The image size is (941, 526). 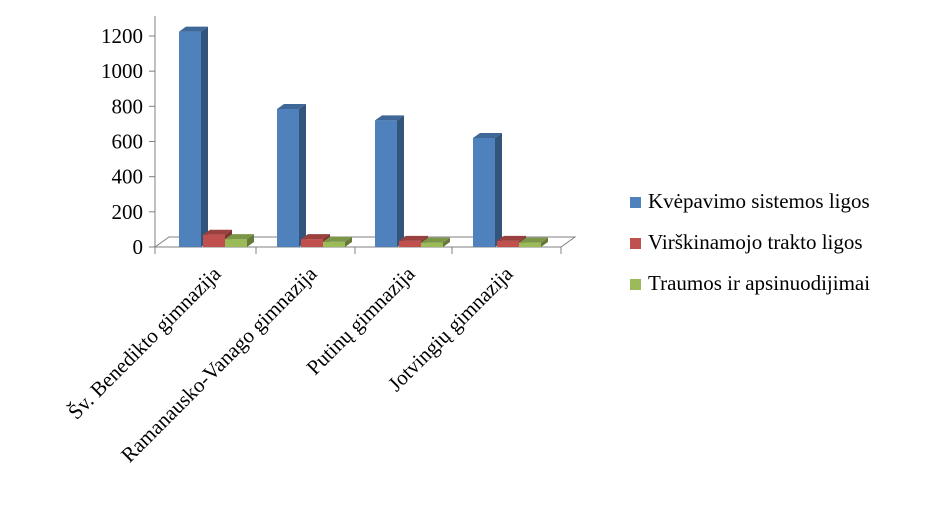 I want to click on x-category-label: Ramanausko-Vanago gimnazija, so click(x=219, y=364).